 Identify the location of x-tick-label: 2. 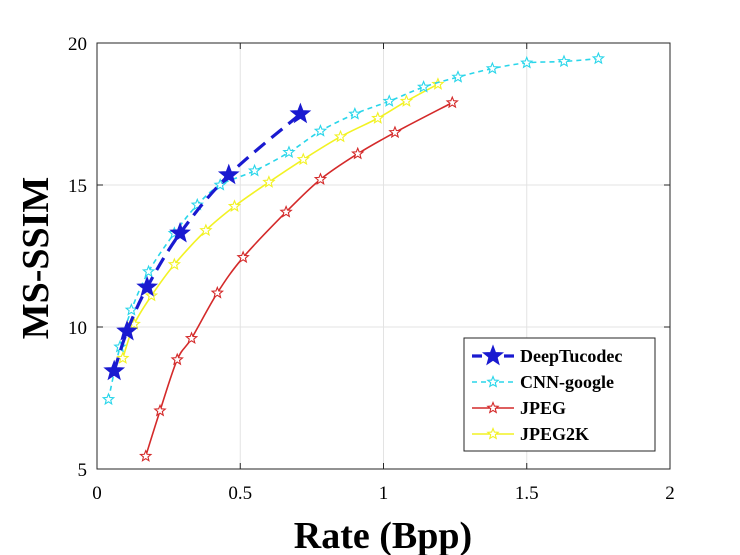
(670, 493).